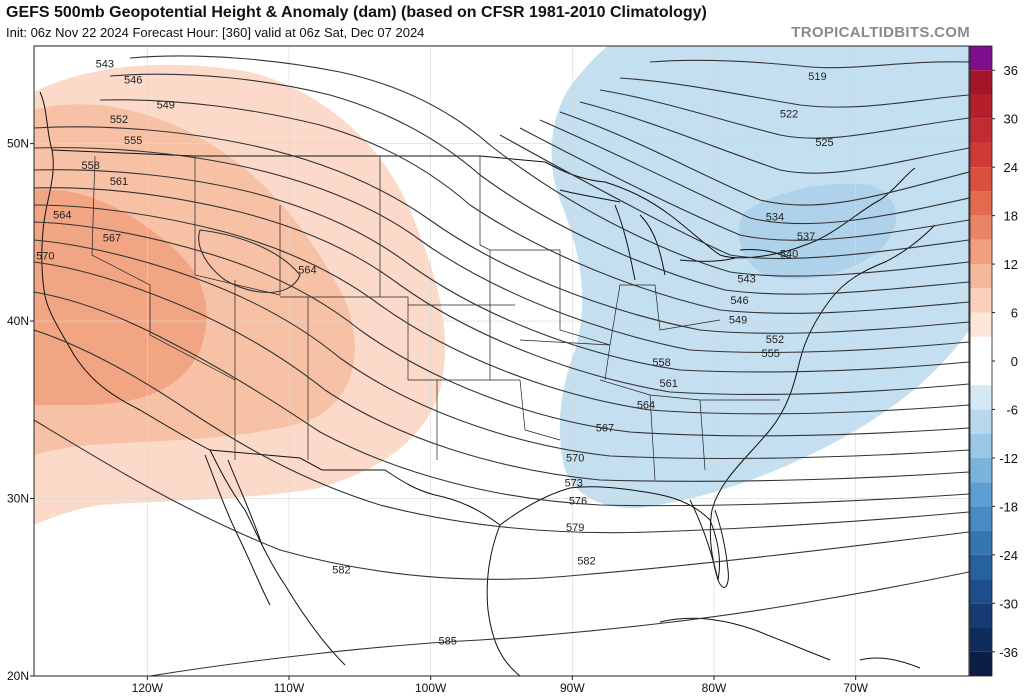  What do you see at coordinates (824, 143) in the screenshot?
I see `contour-label: 525` at bounding box center [824, 143].